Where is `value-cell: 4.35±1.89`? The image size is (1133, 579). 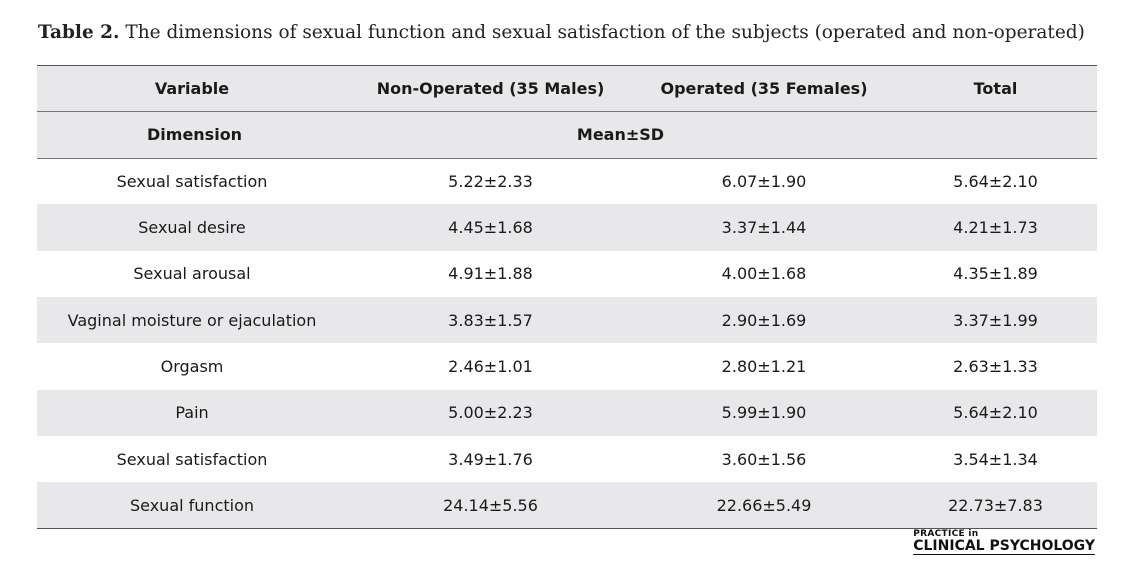 value-cell: 4.35±1.89 is located at coordinates (995, 274).